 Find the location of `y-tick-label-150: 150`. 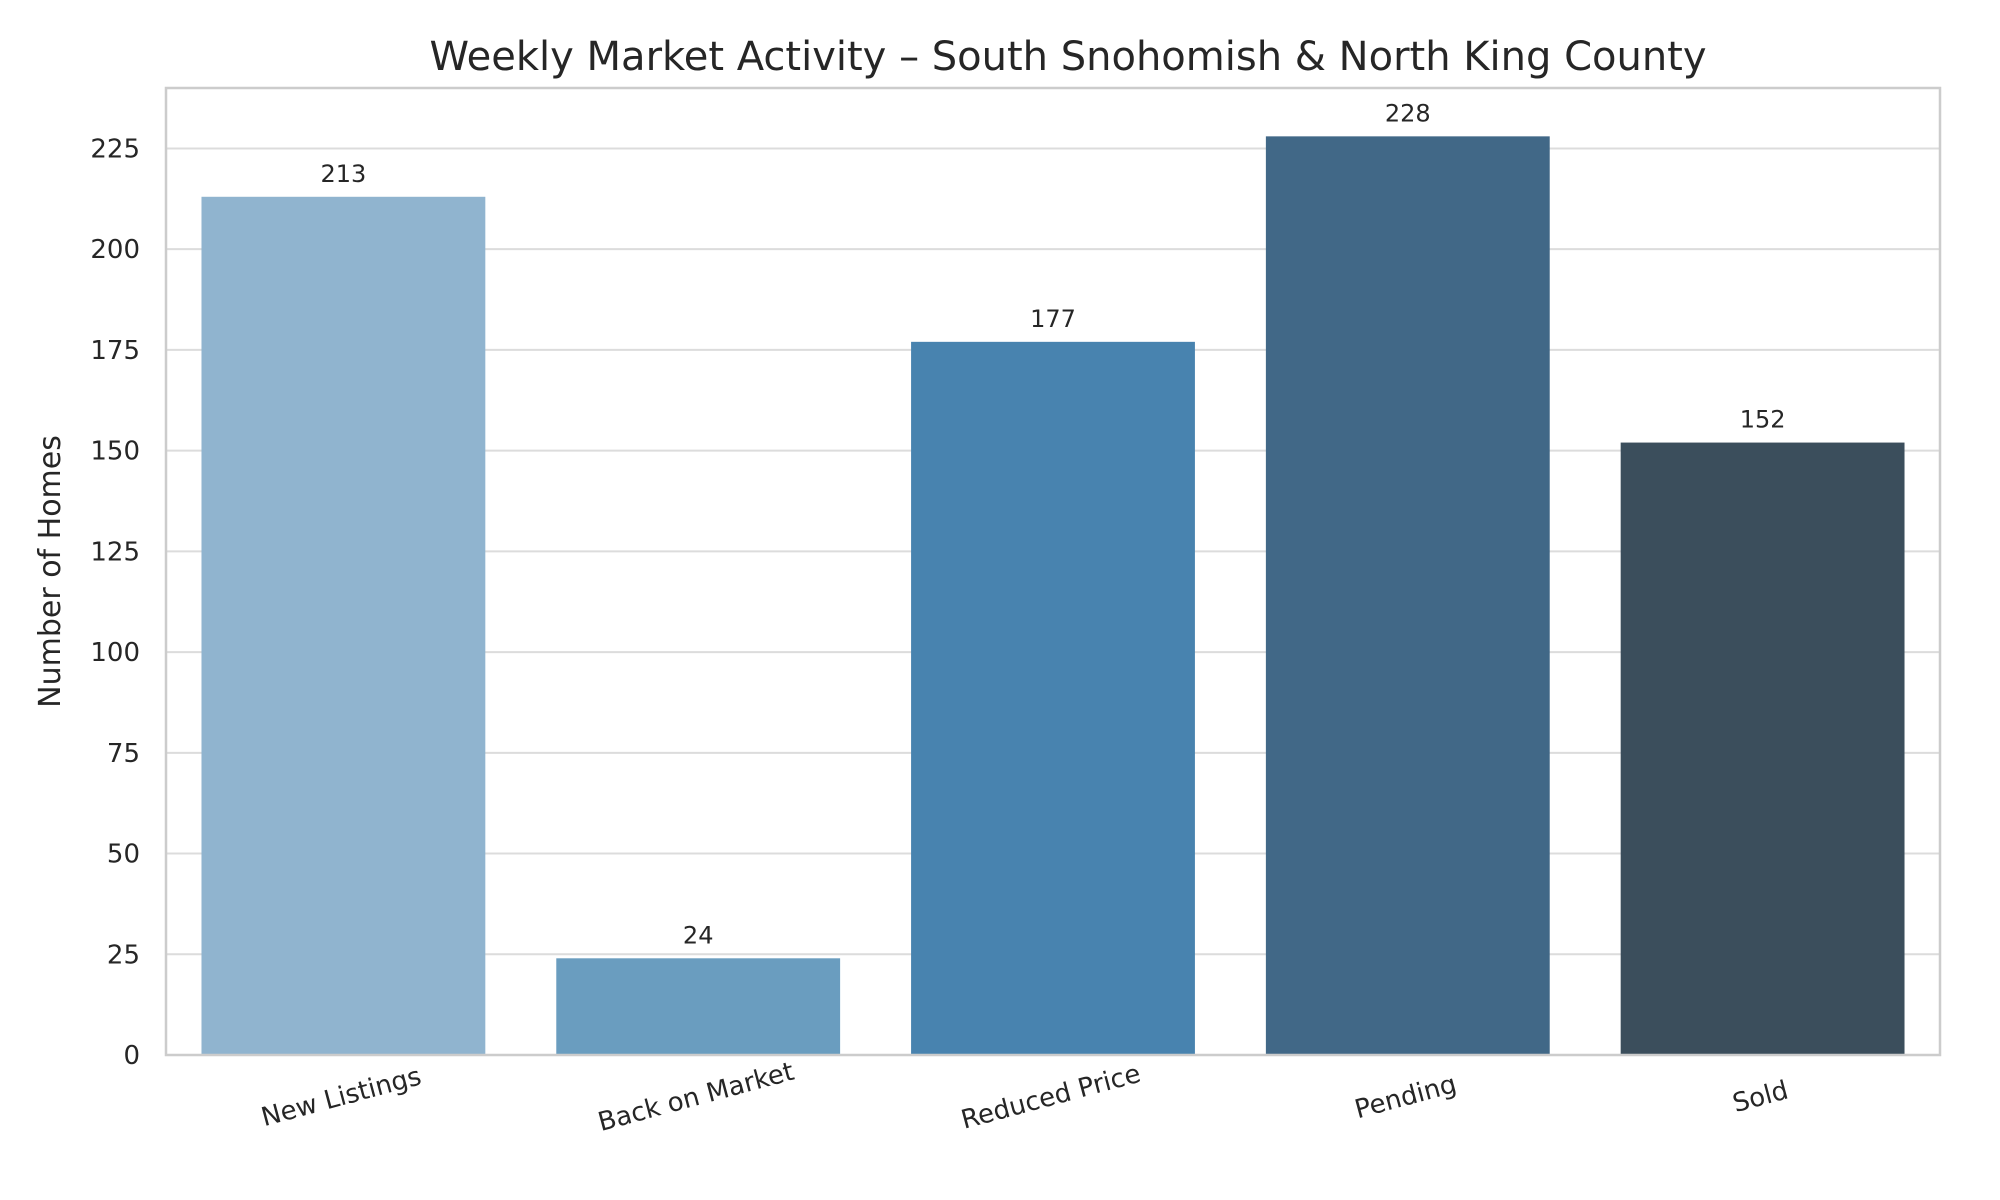

y-tick-label-150: 150 is located at coordinates (115, 452).